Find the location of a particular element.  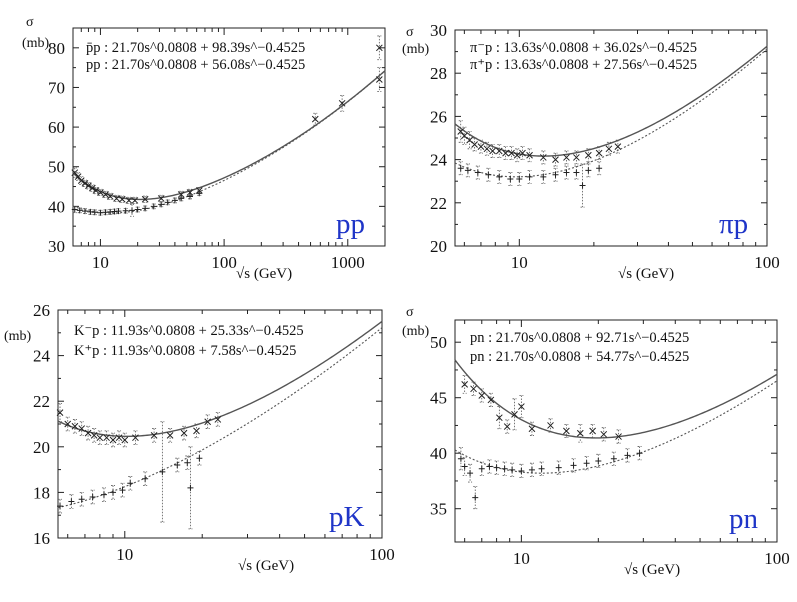

pn-xtick-label: 10 is located at coordinates (521, 558).